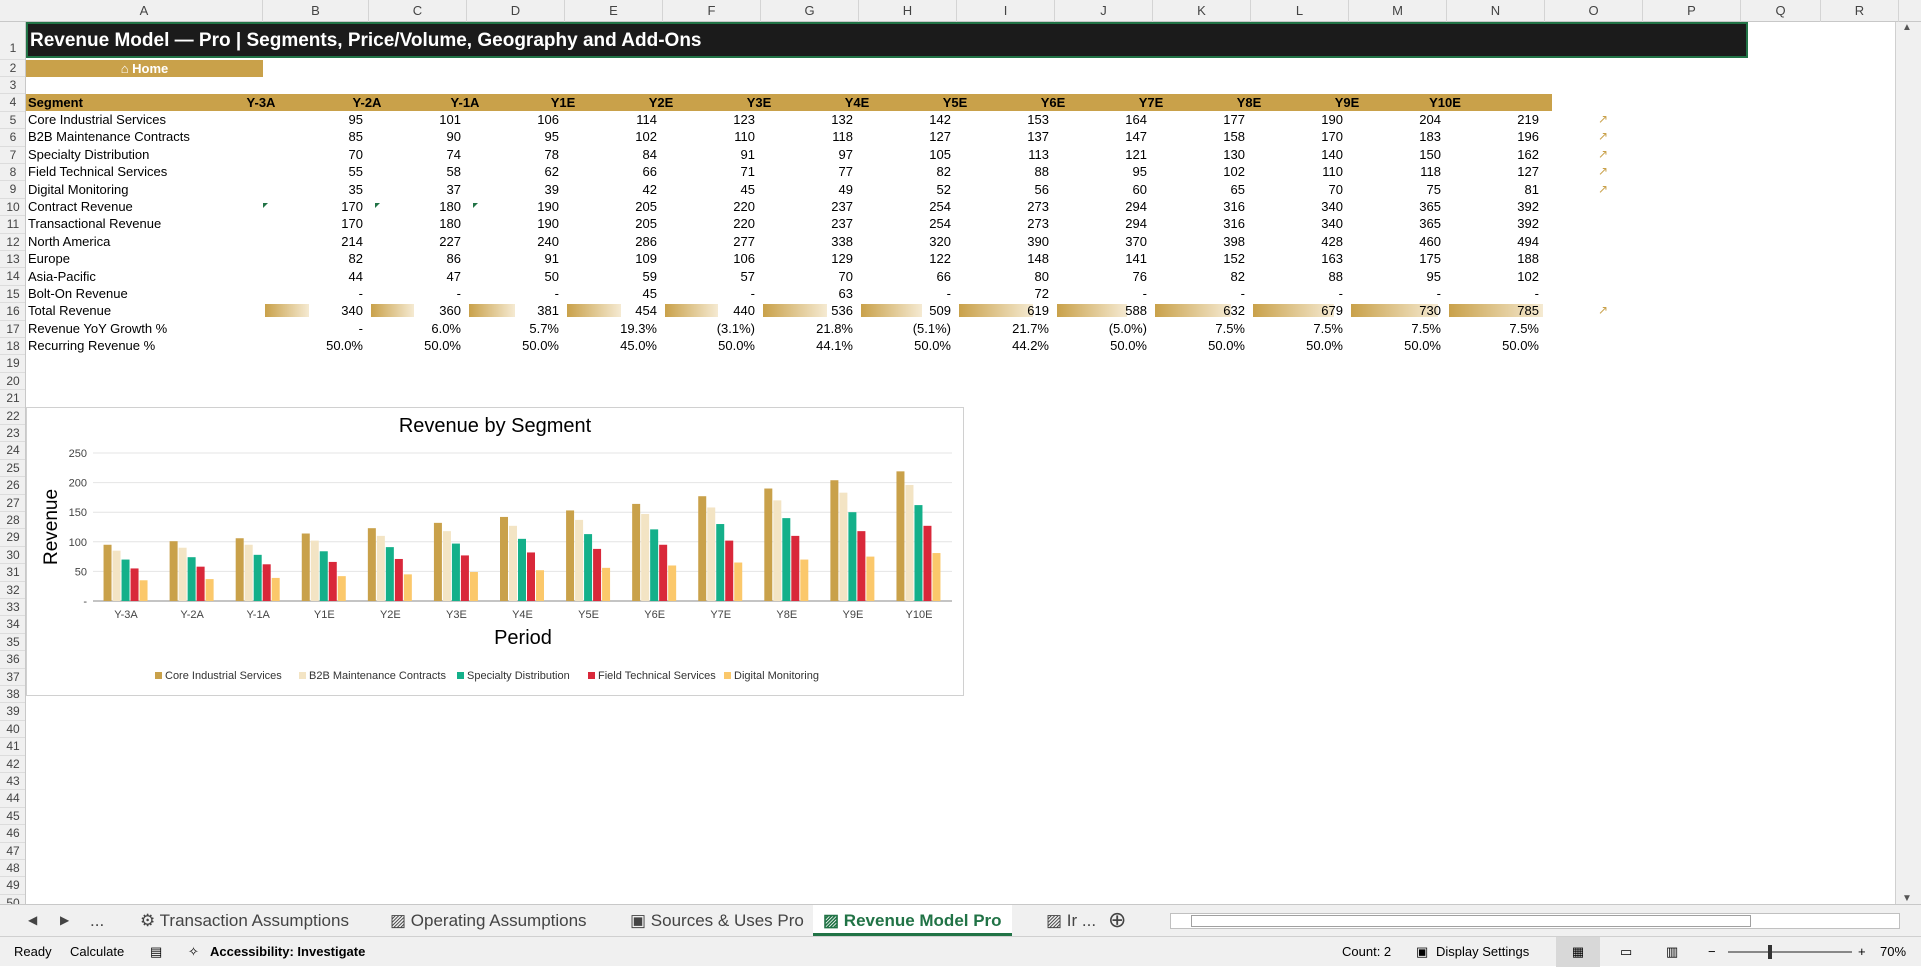 The width and height of the screenshot is (1921, 967). Describe the element at coordinates (156, 951) in the screenshot. I see `macro-record-icon: ▤` at that location.